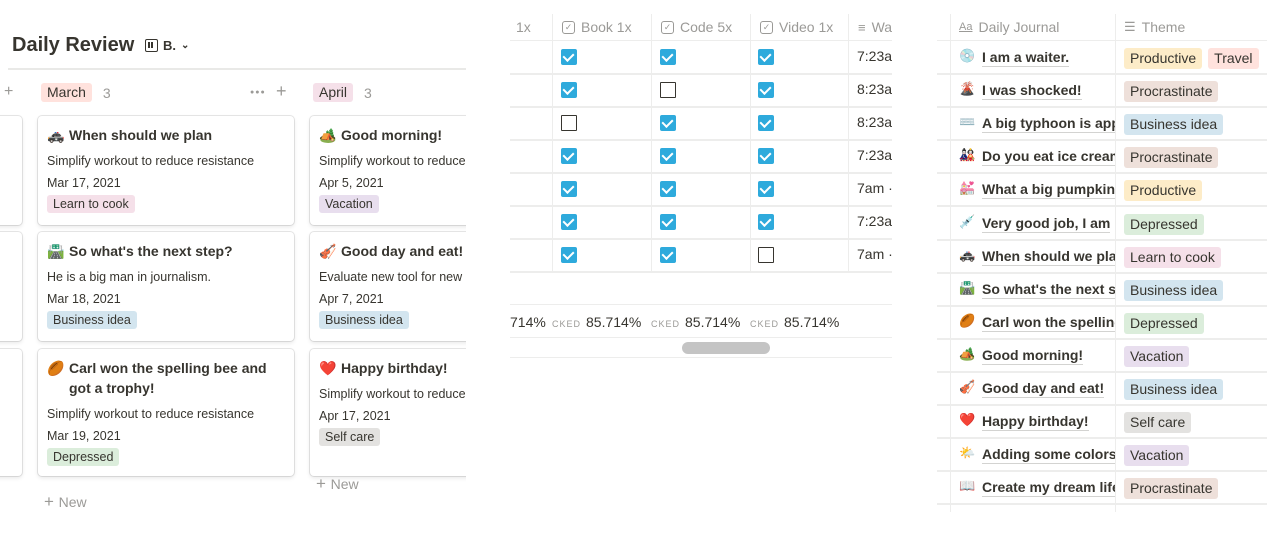 The image size is (1267, 544). What do you see at coordinates (1037, 223) in the screenshot?
I see `journal-row-title: 💉 Very good job, I am` at bounding box center [1037, 223].